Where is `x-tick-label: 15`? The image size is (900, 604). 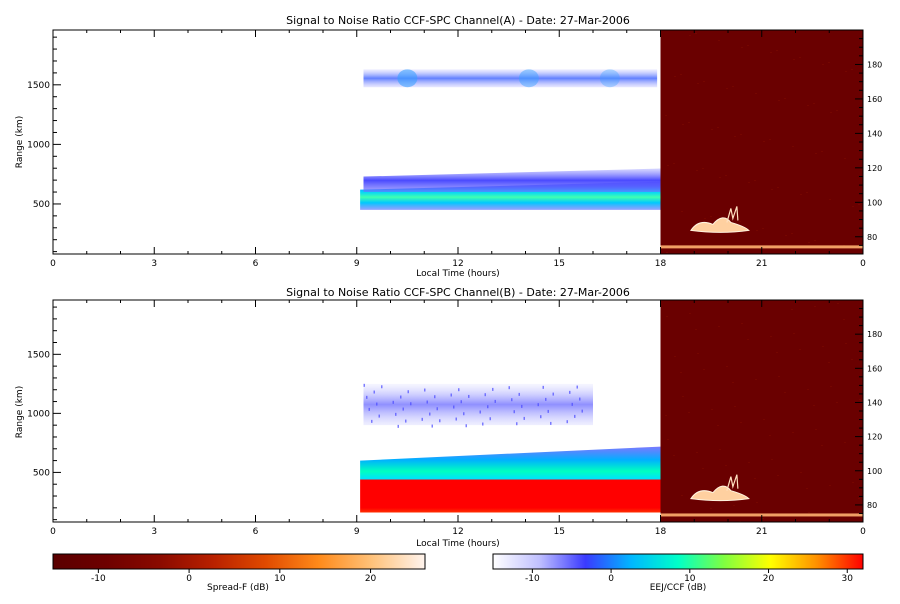
x-tick-label: 15 is located at coordinates (559, 264).